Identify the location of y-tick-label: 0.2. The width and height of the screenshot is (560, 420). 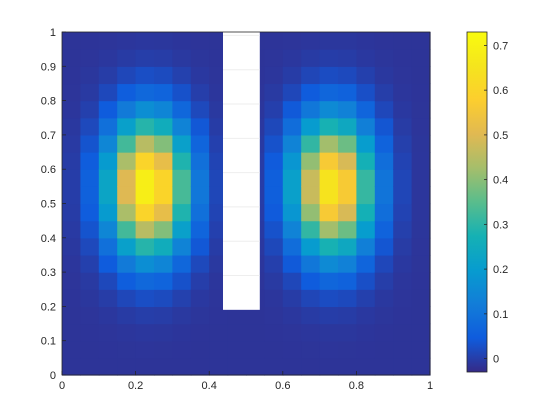
(48, 307).